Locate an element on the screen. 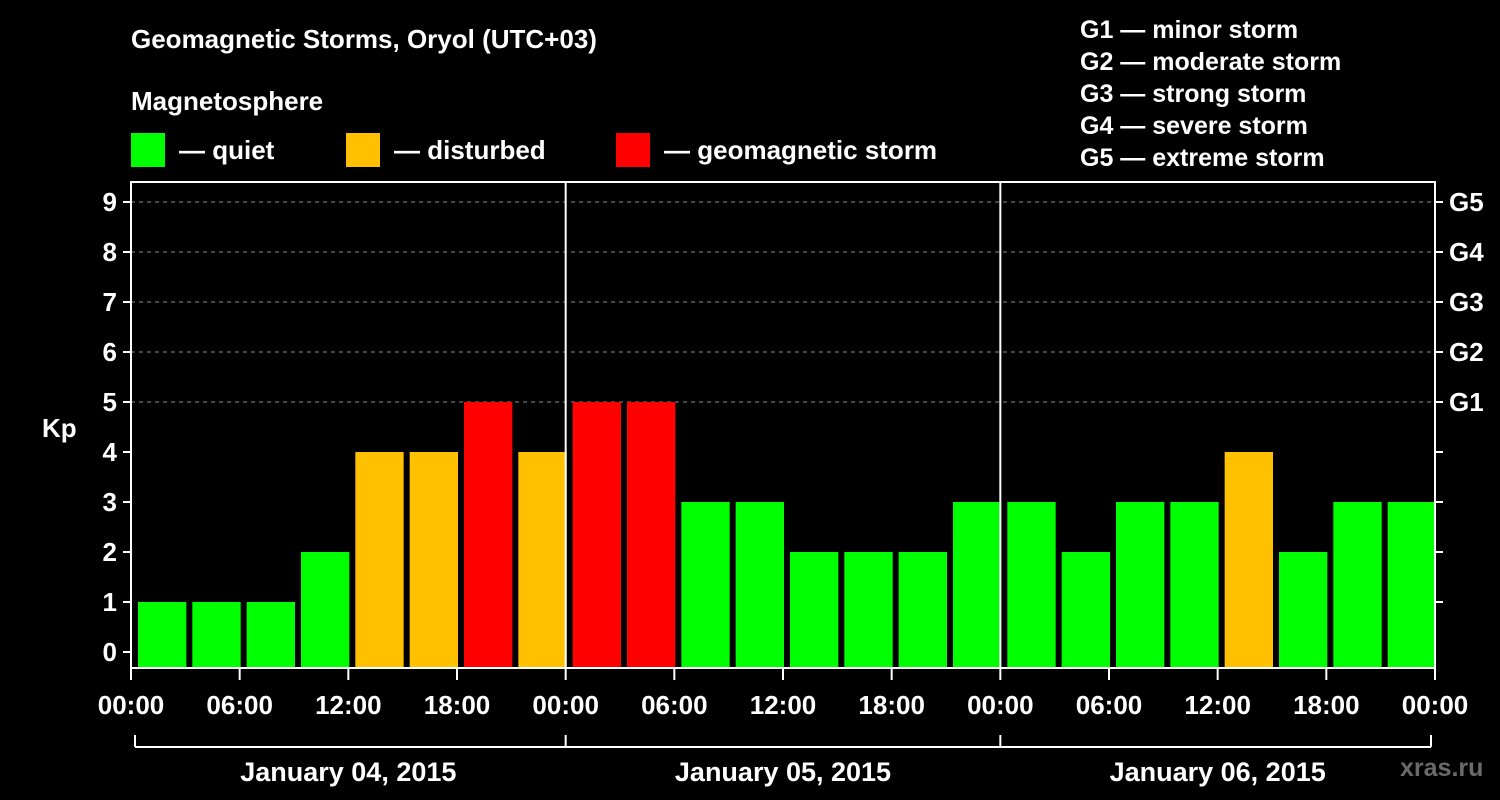 Image resolution: width=1500 pixels, height=800 pixels. x-tick-label-6: 12:00 is located at coordinates (783, 705).